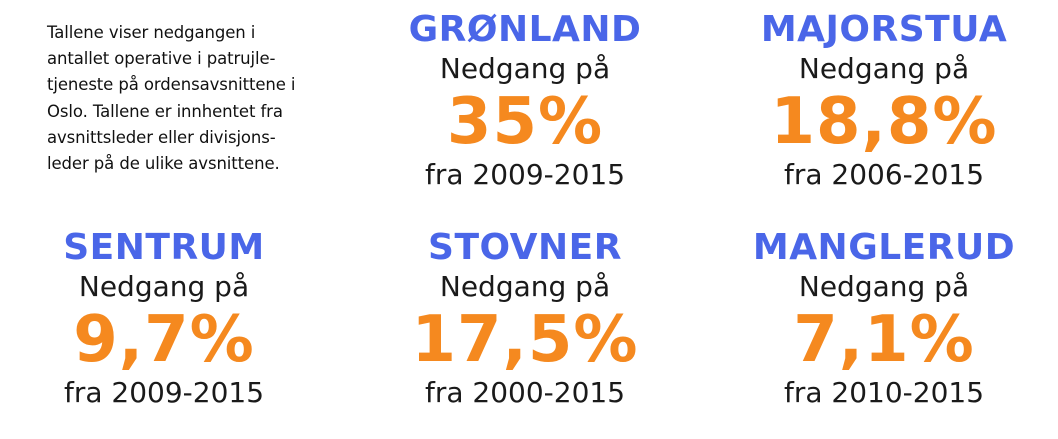 This screenshot has height=439, width=1058. What do you see at coordinates (884, 247) in the screenshot?
I see `district-name: MANGLERUD` at bounding box center [884, 247].